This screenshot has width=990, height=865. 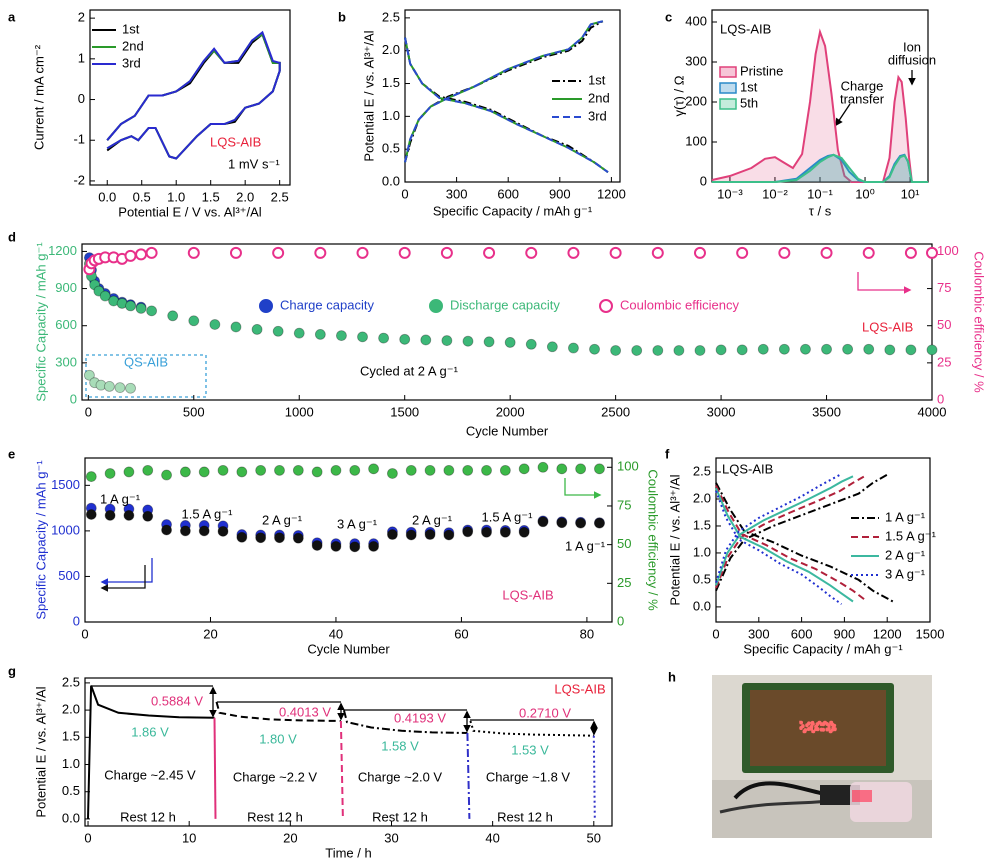 What do you see at coordinates (280, 196) in the screenshot?
I see `x-tick-label: 2.5` at bounding box center [280, 196].